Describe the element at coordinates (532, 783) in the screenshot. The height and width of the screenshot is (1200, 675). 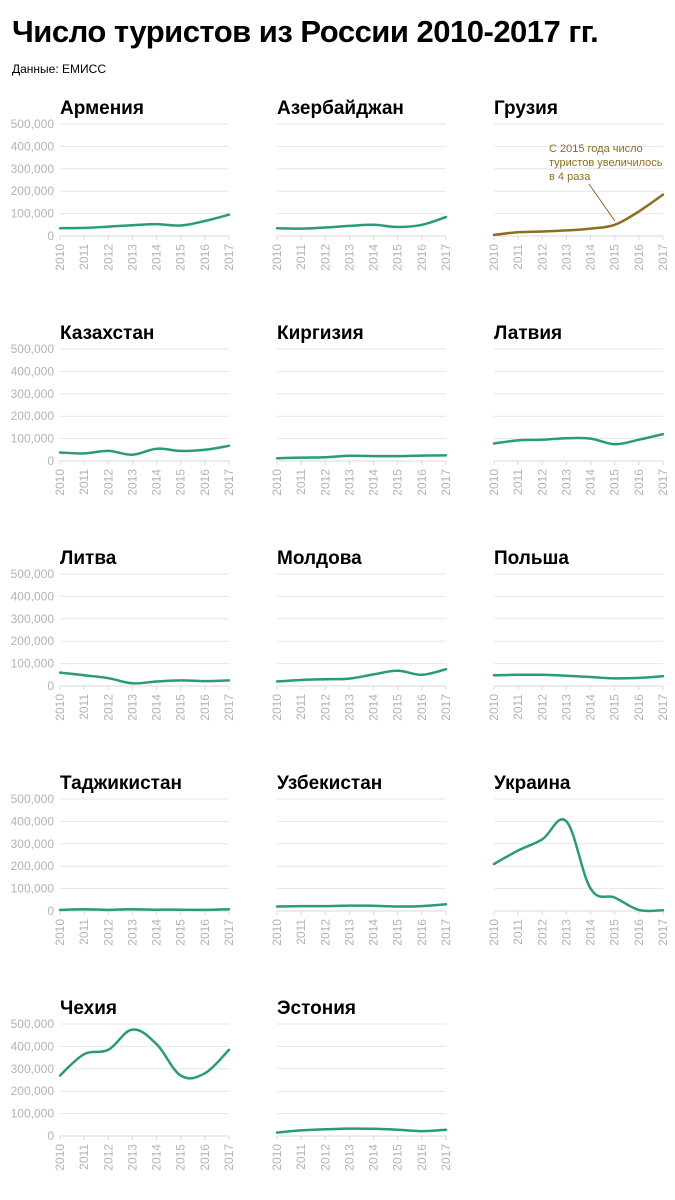
I see `chart-title: Украина` at that location.